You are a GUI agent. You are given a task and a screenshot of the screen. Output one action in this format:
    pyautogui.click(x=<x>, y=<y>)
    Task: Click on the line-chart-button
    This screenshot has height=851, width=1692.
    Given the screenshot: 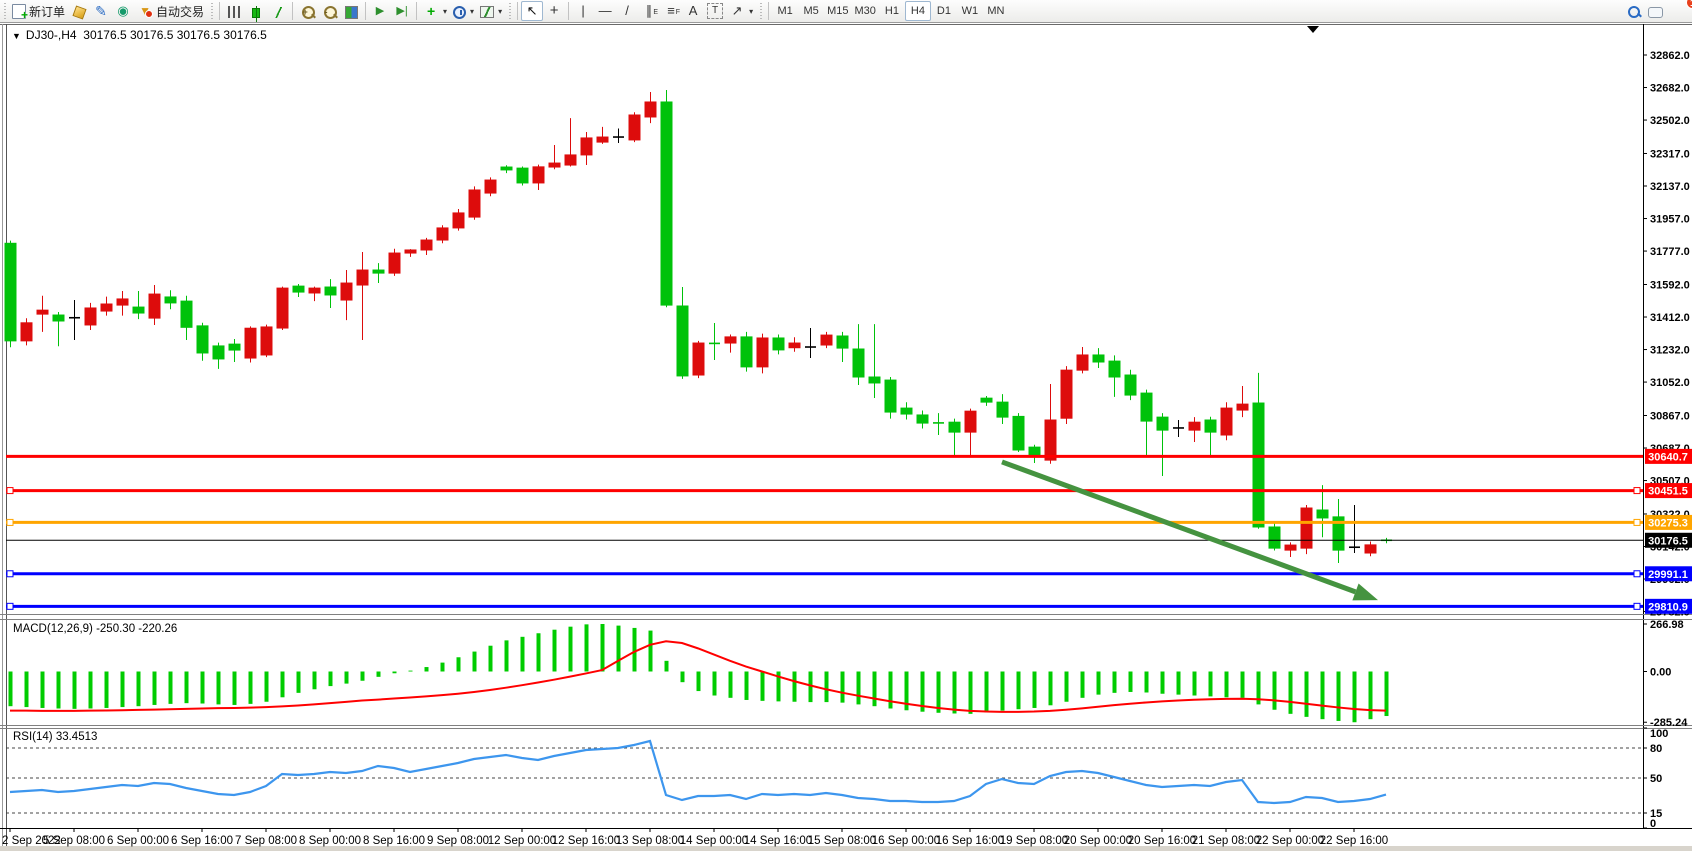 What is the action you would take?
    pyautogui.click(x=278, y=11)
    